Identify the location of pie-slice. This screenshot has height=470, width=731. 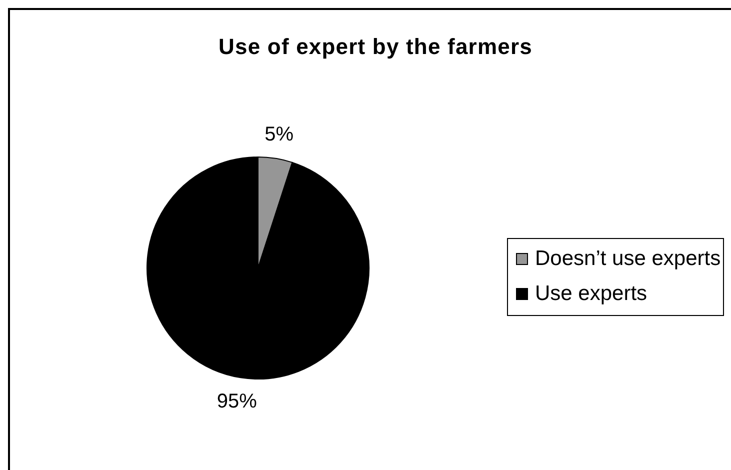
(258, 268).